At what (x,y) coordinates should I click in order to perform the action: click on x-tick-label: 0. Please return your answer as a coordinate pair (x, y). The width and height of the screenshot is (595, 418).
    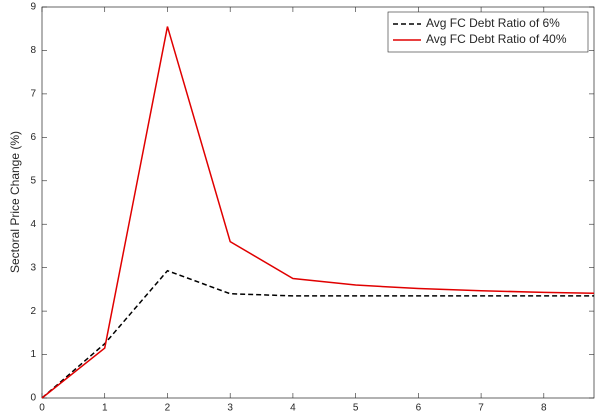
    Looking at the image, I should click on (42, 408).